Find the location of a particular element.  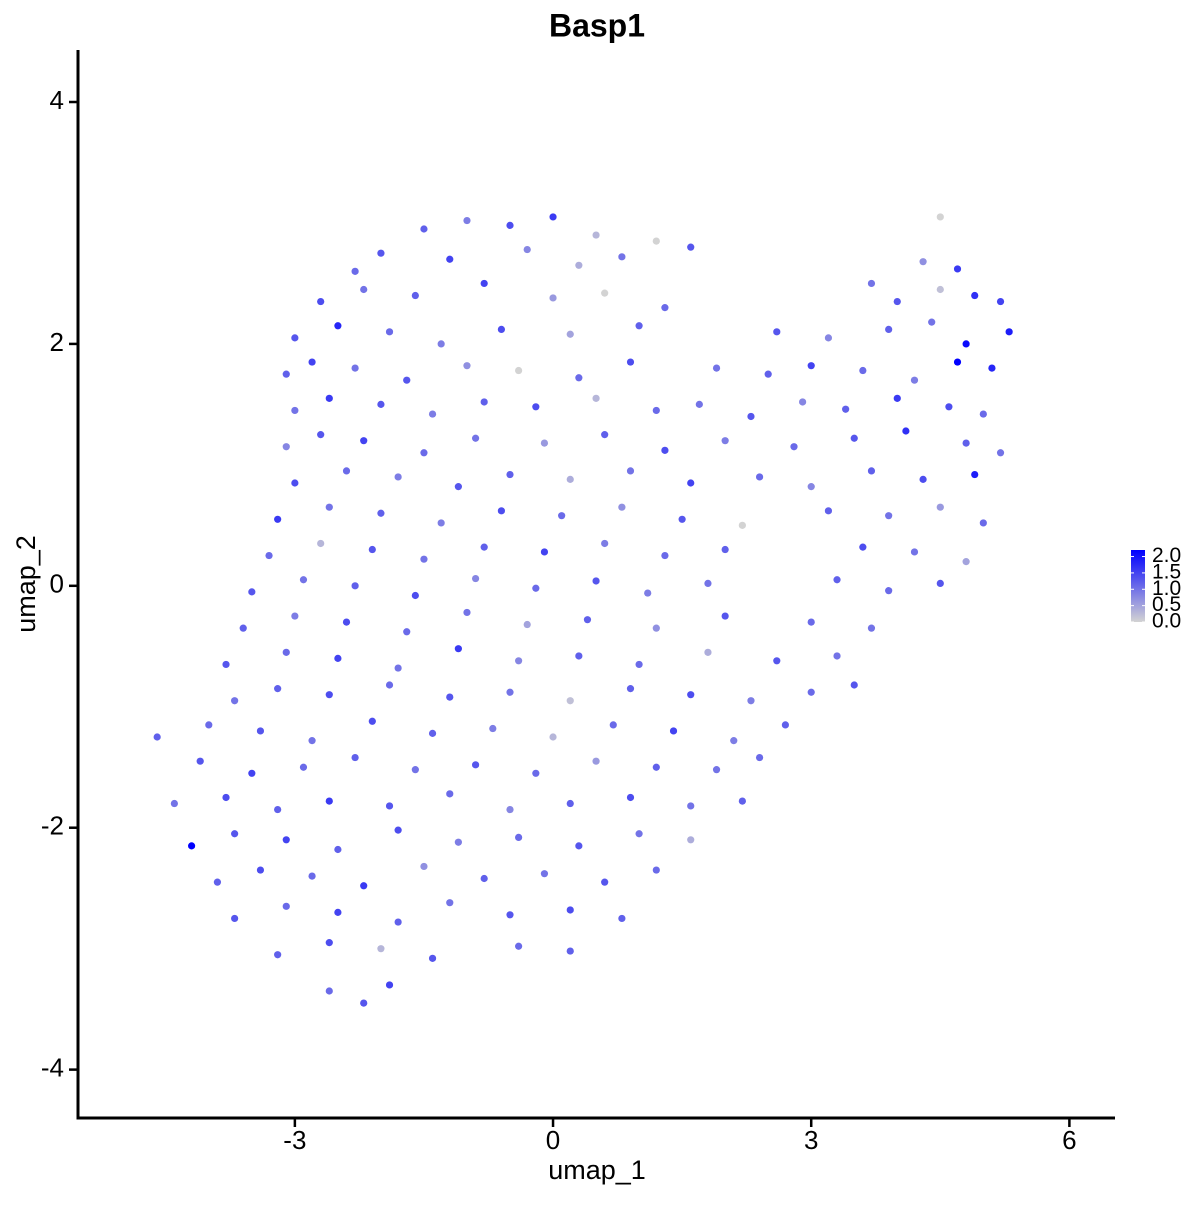

y-tick-label: -2 is located at coordinates (52, 826).